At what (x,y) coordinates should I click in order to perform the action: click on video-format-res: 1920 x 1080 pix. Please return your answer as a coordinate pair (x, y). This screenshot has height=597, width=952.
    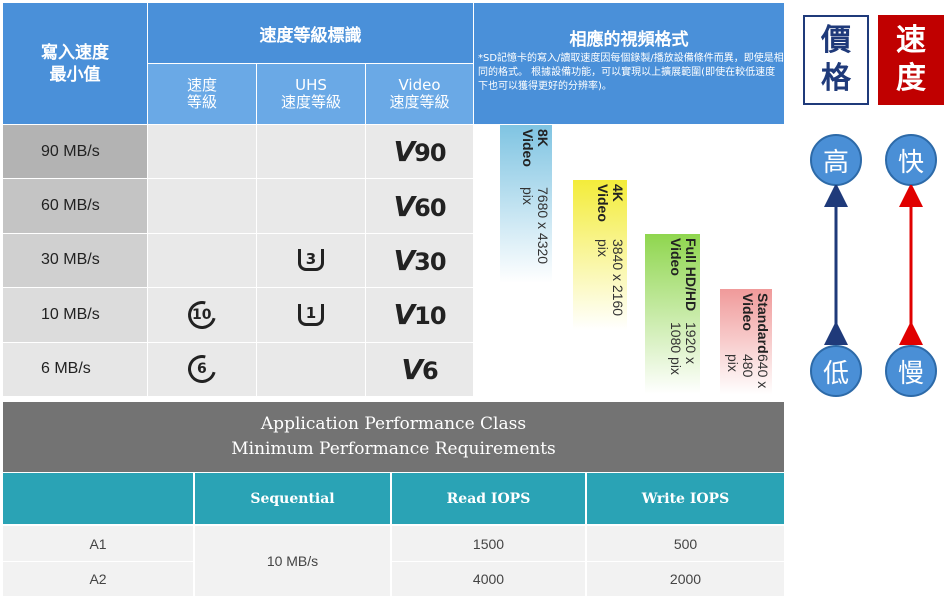
    Looking at the image, I should click on (683, 348).